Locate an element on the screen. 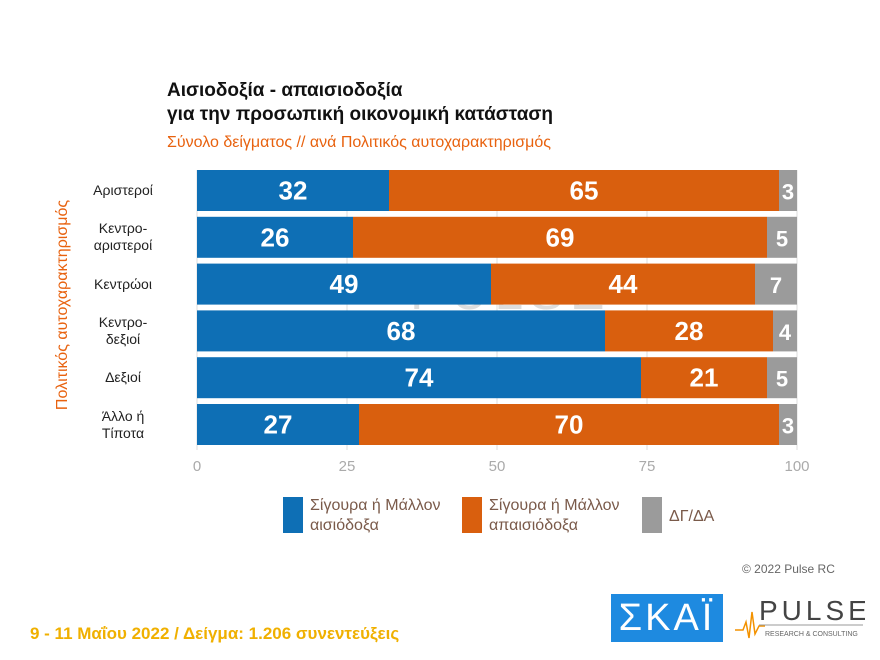 This screenshot has height=660, width=880. category-label: Κεντρώοι is located at coordinates (123, 283).